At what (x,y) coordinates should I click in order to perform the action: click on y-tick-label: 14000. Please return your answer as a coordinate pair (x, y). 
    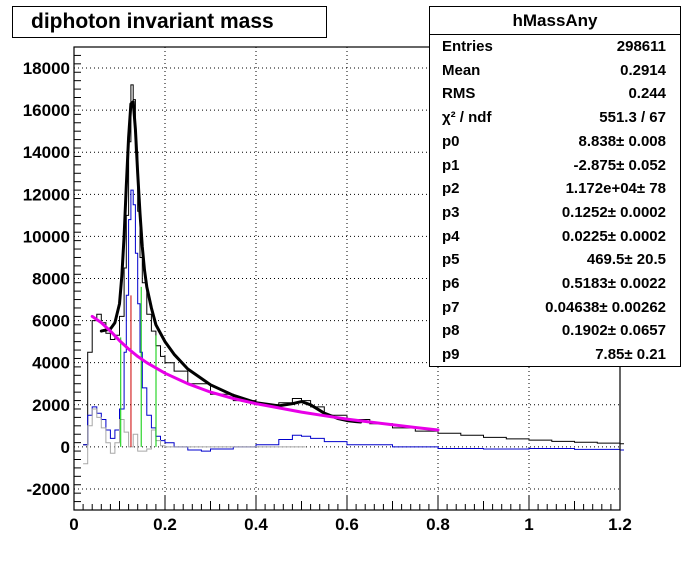
    Looking at the image, I should click on (46, 152).